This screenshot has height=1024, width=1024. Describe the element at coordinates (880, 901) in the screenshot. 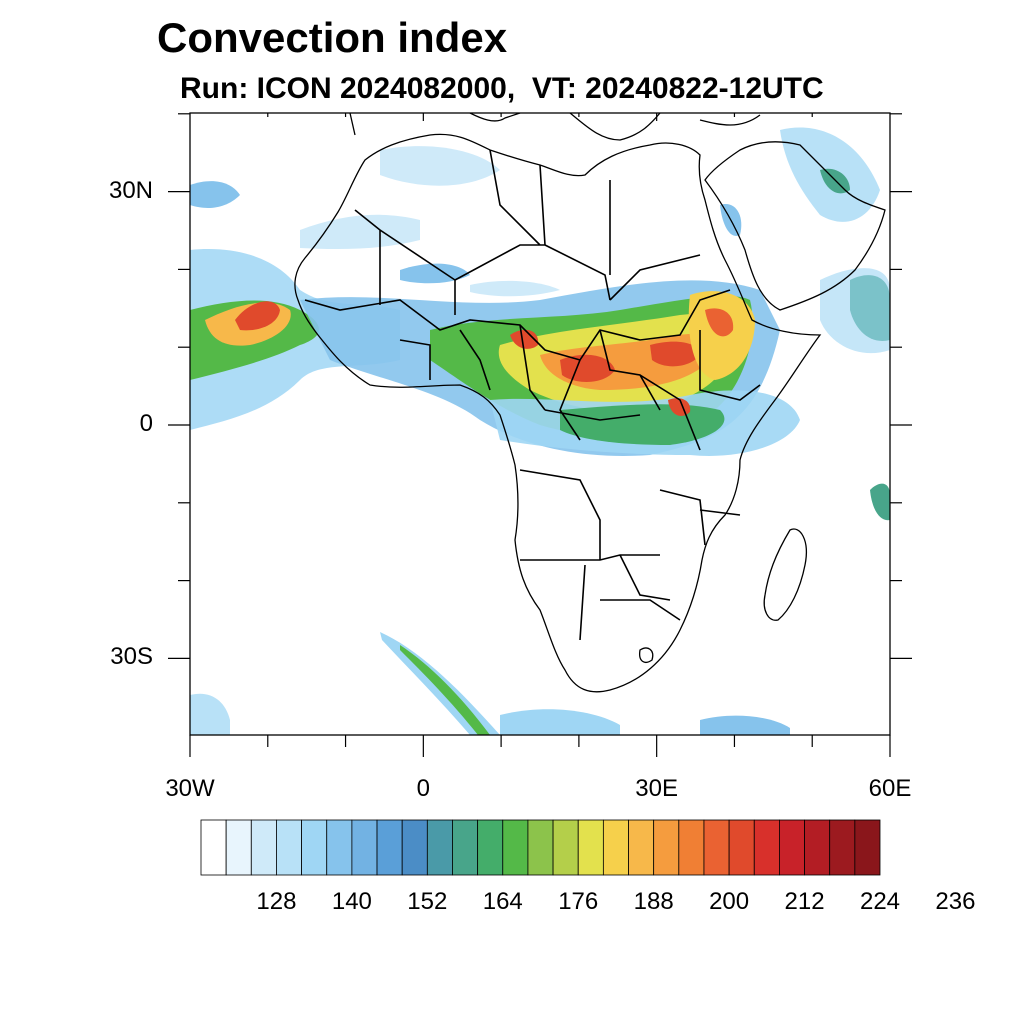

I see `colorbar-label: 224` at that location.